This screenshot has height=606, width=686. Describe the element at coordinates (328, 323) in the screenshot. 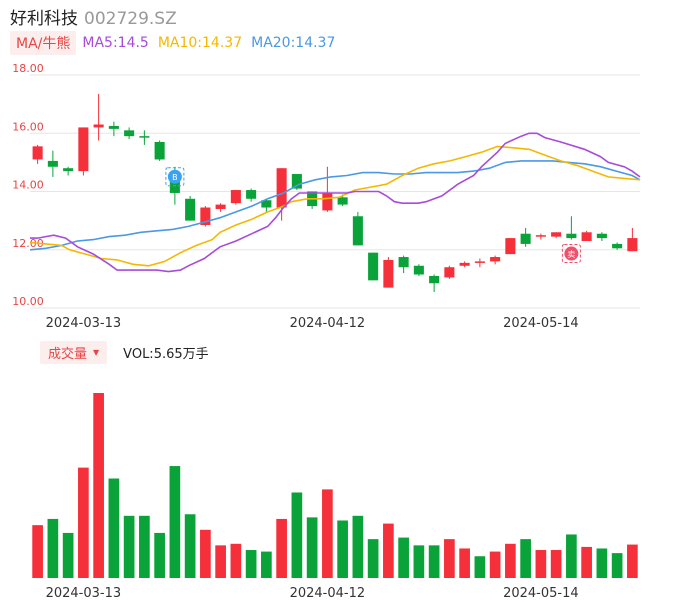

I see `x-tick-label: 2024-04-12` at that location.